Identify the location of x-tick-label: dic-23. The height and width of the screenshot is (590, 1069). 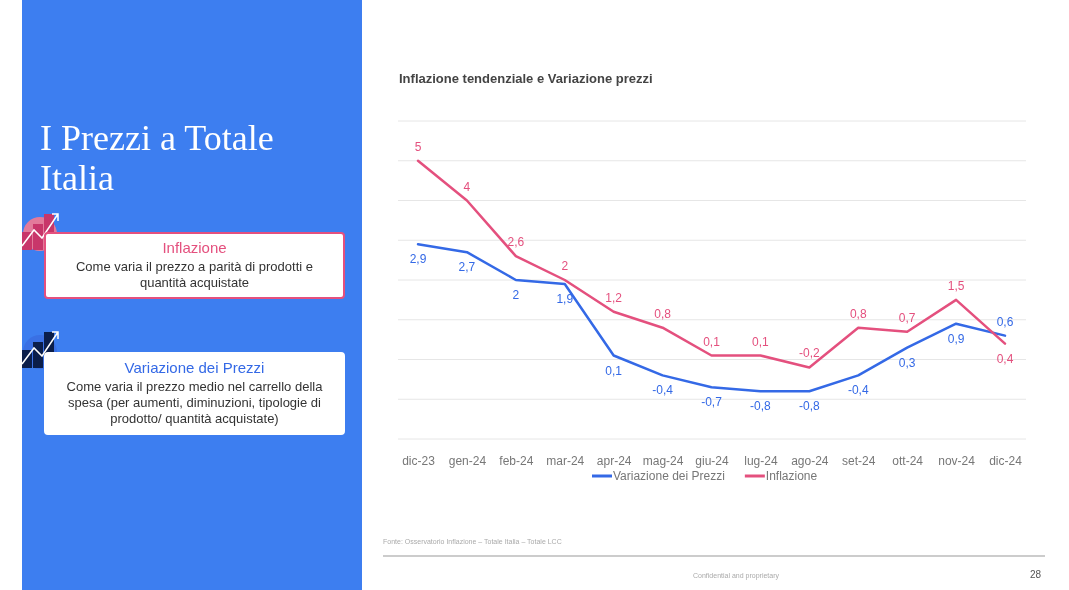
(419, 460).